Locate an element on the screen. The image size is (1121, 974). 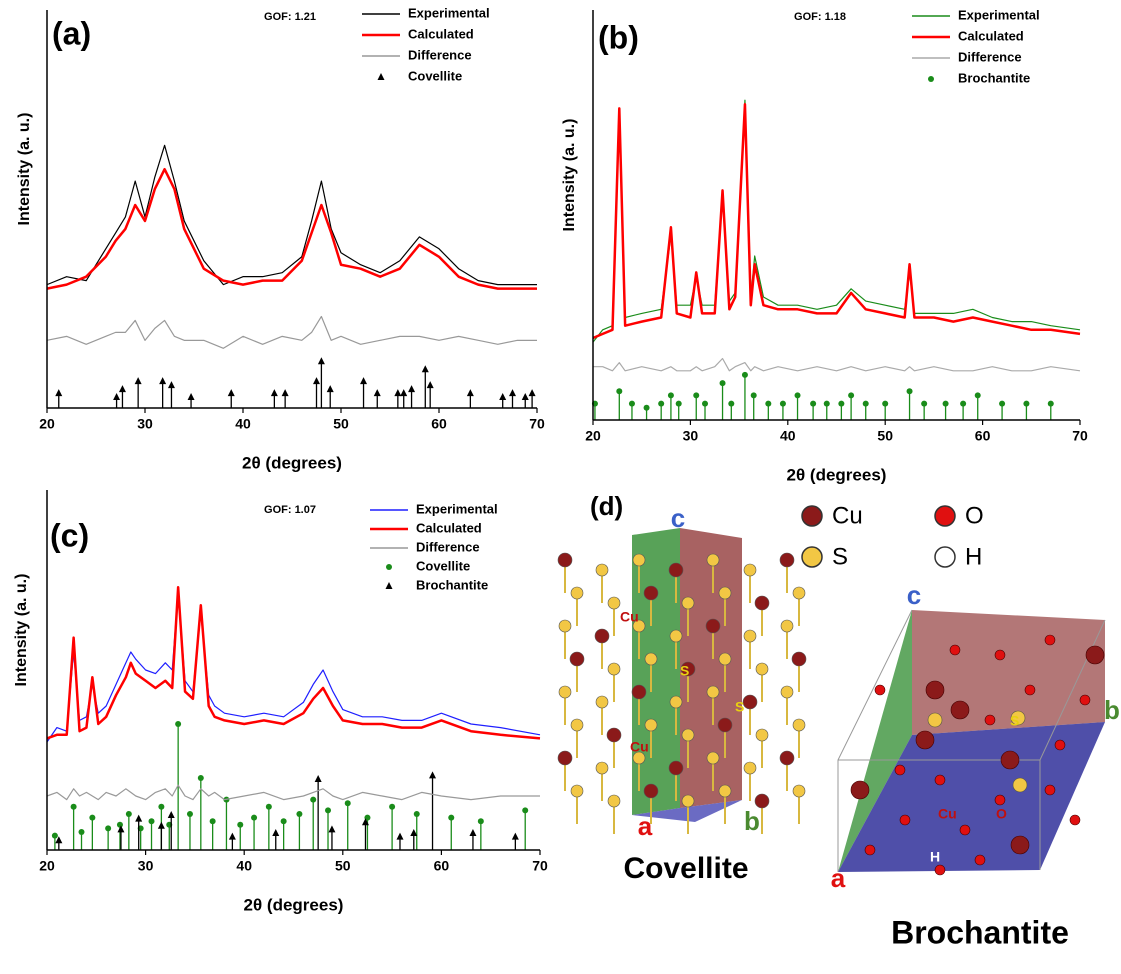
x-tick-label: 40 is located at coordinates (244, 866).